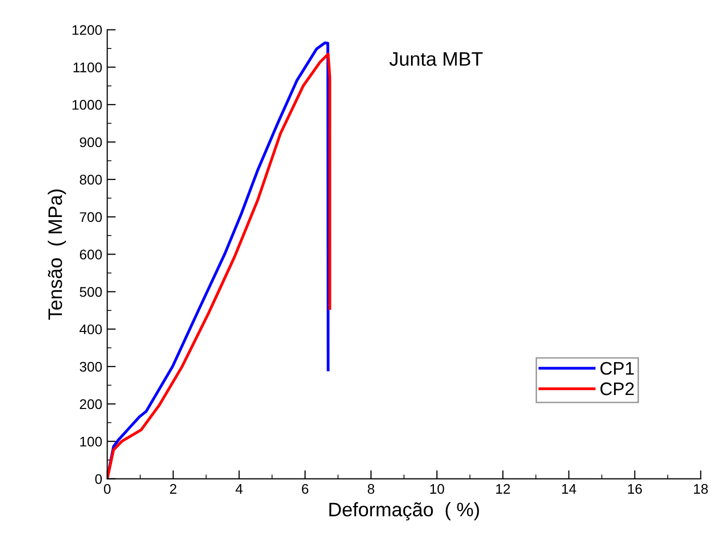 Image resolution: width=715 pixels, height=541 pixels. I want to click on x-tick-label: 4, so click(239, 489).